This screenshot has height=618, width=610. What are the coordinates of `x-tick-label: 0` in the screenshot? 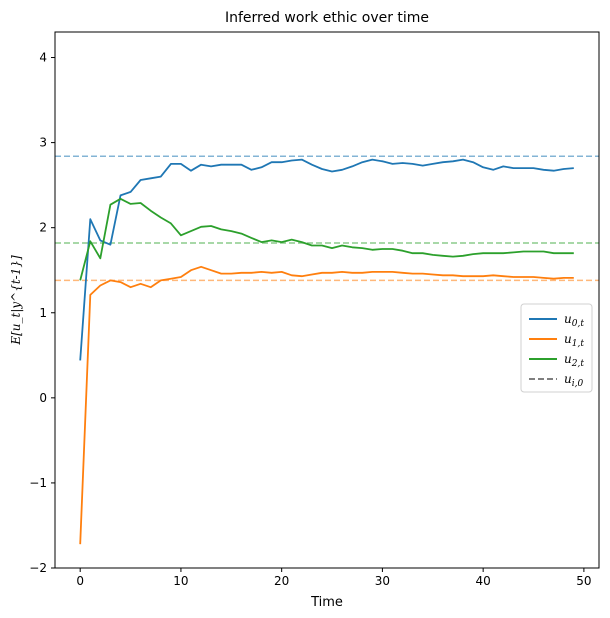 It's located at (80, 581).